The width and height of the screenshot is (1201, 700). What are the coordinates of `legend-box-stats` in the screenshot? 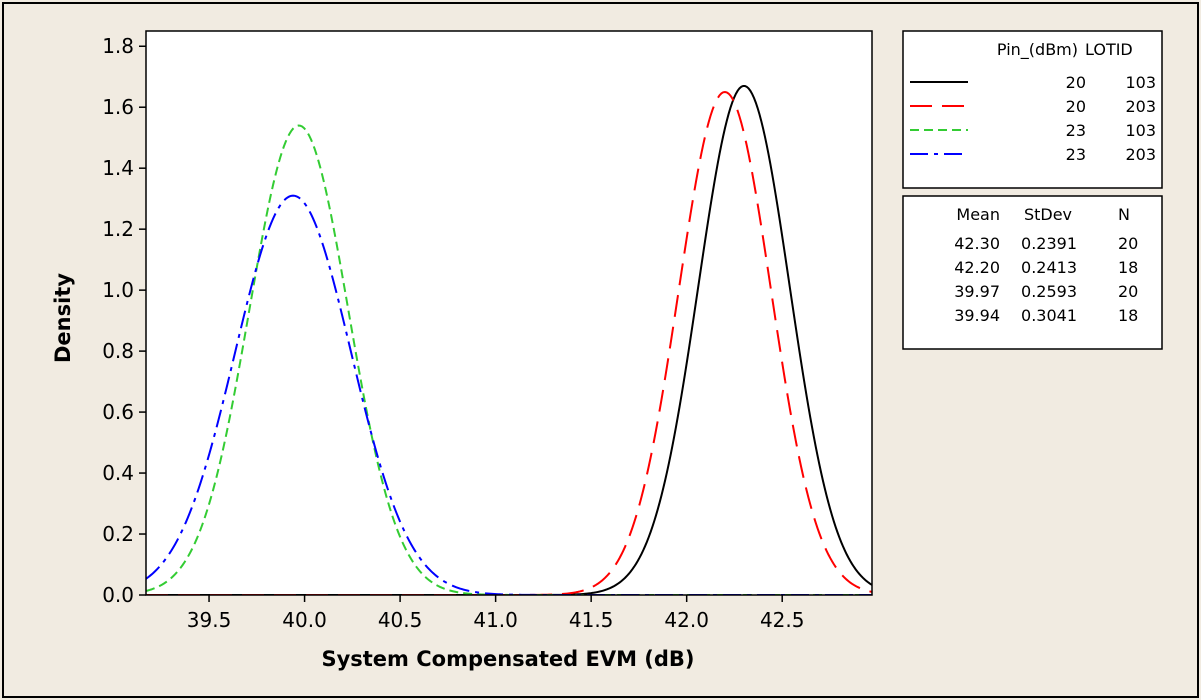 It's located at (1032, 272).